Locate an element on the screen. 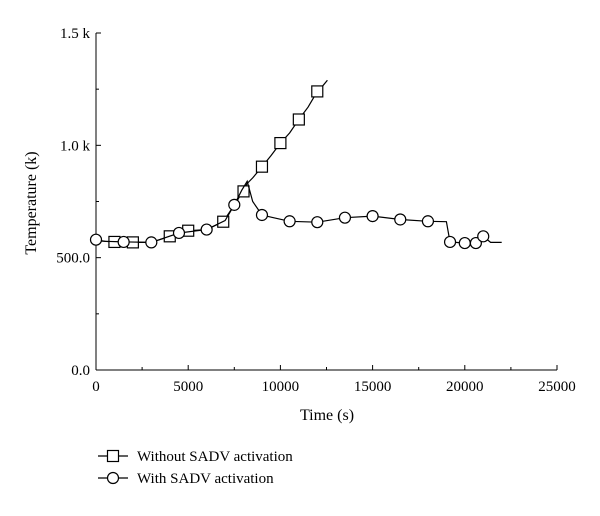 The image size is (600, 516). square-marker-icon is located at coordinates (113, 456).